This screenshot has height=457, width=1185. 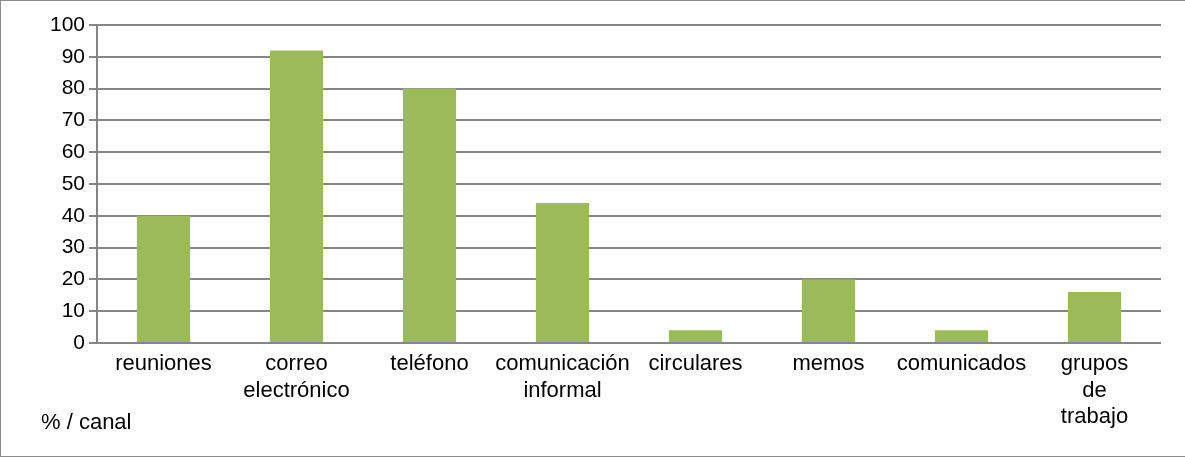 I want to click on y-tick-label: 100, so click(x=67, y=23).